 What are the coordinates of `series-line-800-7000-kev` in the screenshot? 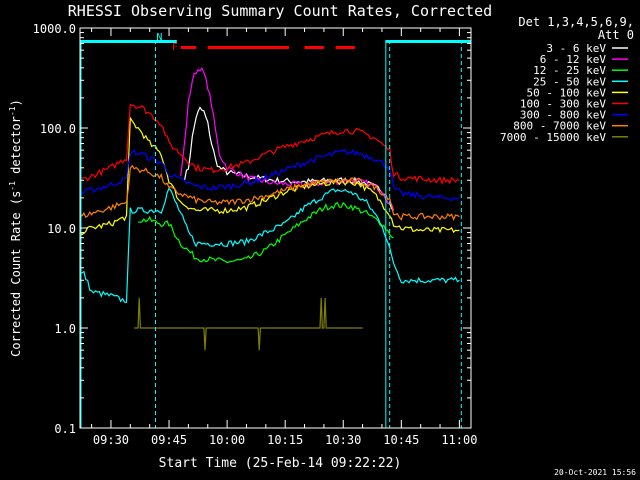 It's located at (269, 192).